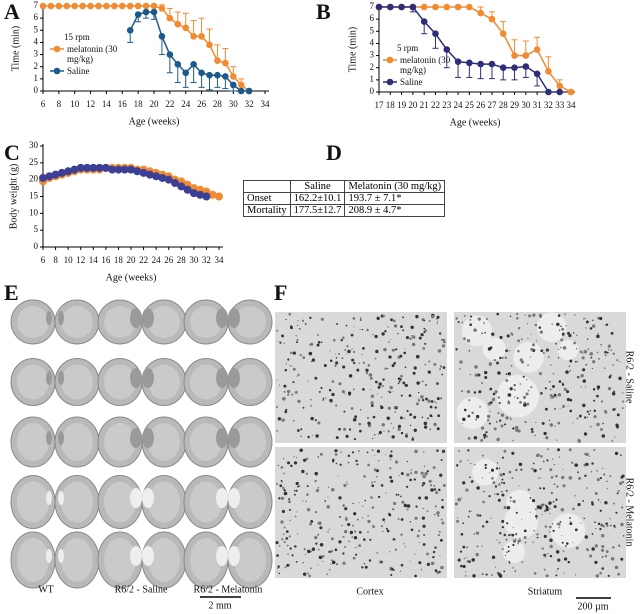 The height and width of the screenshot is (614, 640). I want to click on x-tick-label: 28, so click(182, 260).